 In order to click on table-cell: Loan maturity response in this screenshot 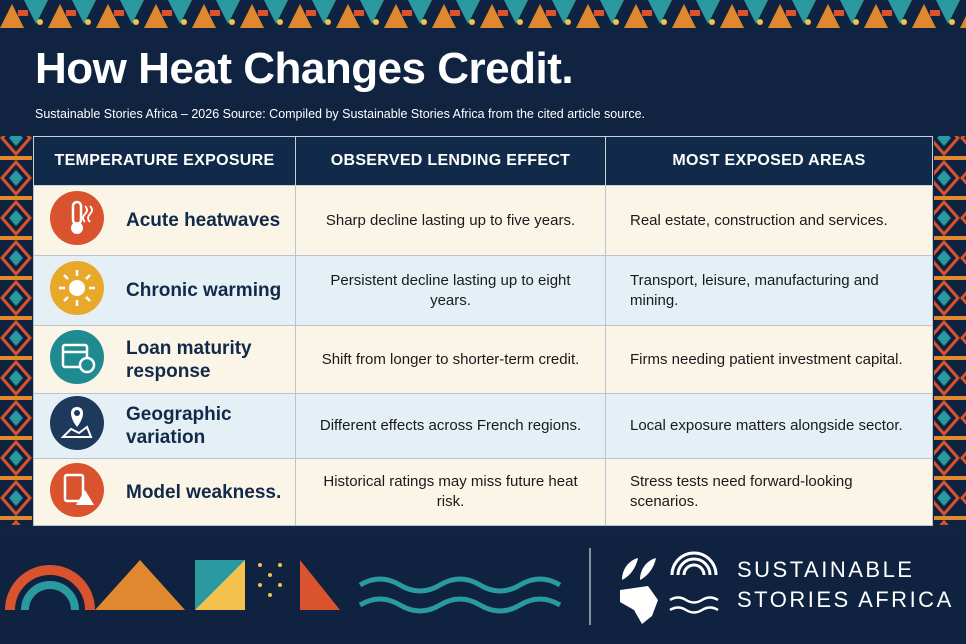, I will do `click(164, 359)`.